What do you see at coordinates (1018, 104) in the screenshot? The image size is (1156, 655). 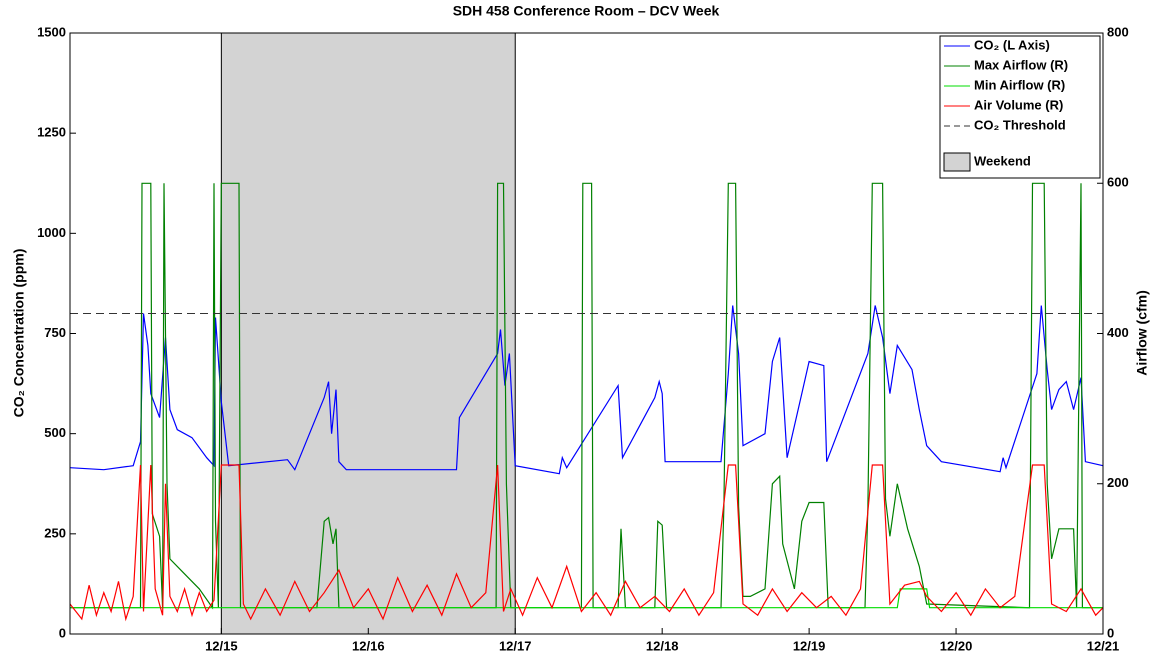 I see `legend-label: Air Volume (R)` at bounding box center [1018, 104].